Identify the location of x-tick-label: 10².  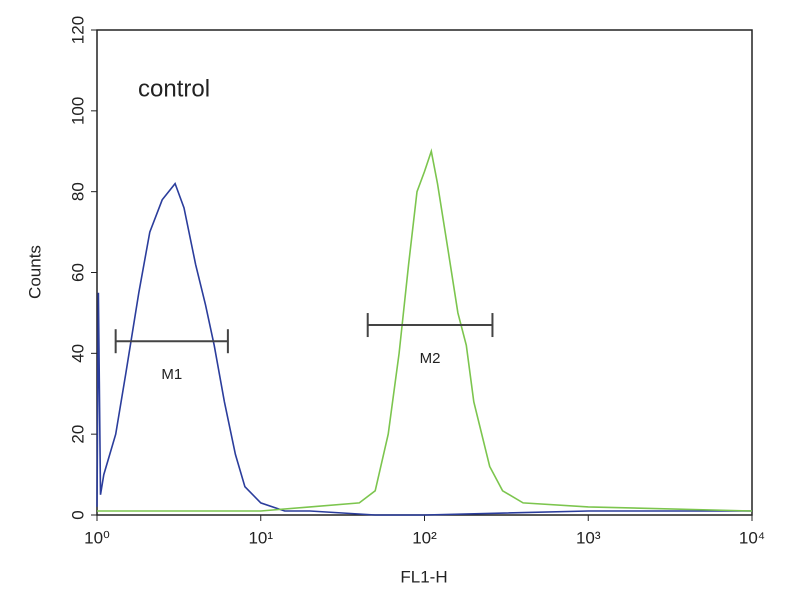
(424, 537).